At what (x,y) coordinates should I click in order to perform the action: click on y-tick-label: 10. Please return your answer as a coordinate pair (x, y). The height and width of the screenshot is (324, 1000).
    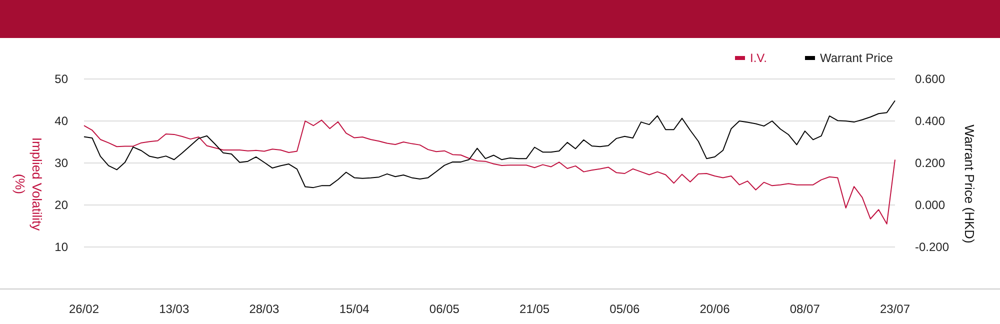
    Looking at the image, I should click on (61, 247).